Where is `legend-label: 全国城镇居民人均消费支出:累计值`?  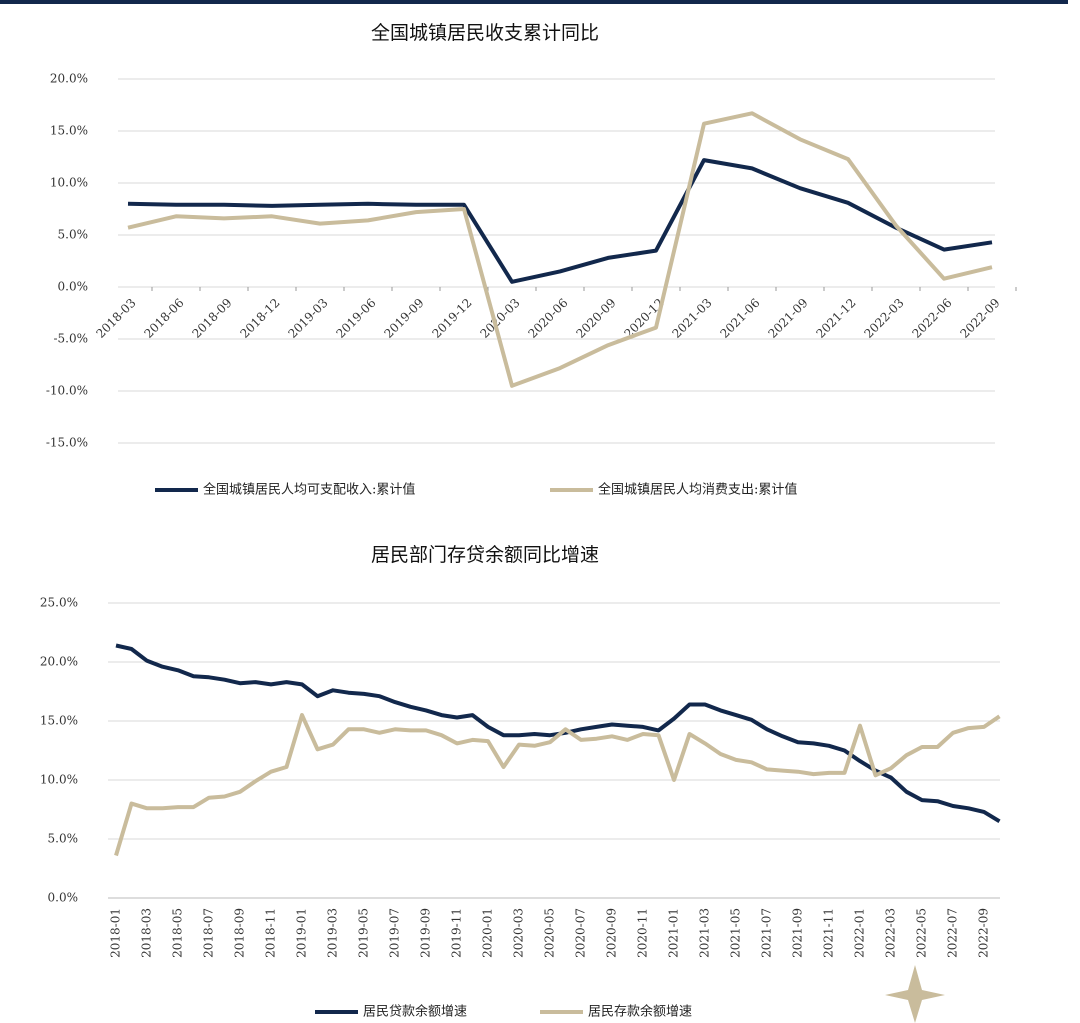 legend-label: 全国城镇居民人均消费支出:累计值 is located at coordinates (697, 490).